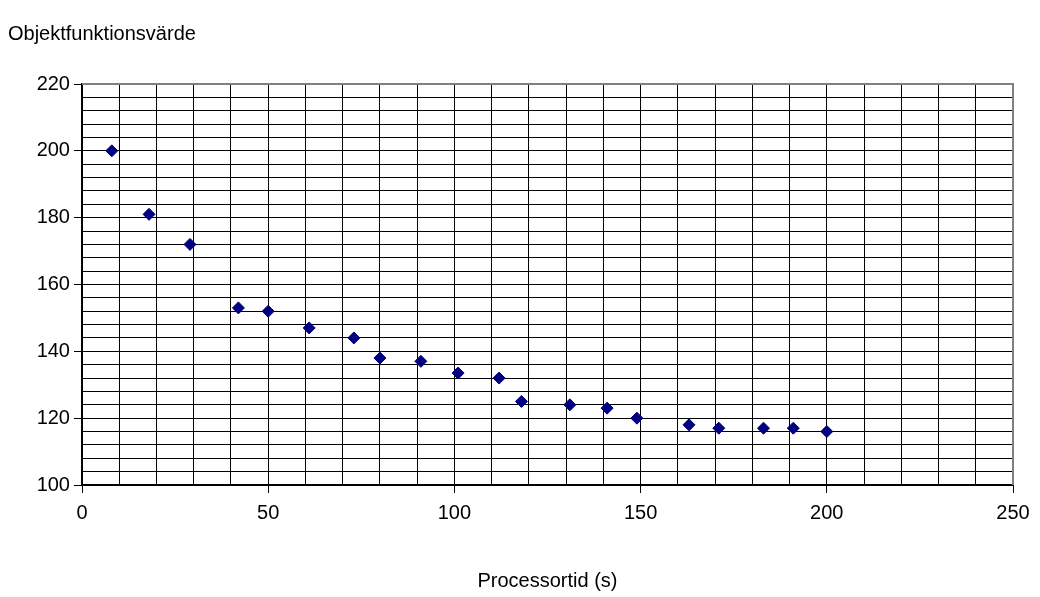 Image resolution: width=1040 pixels, height=597 pixels. I want to click on x-tick-label: 0, so click(82, 511).